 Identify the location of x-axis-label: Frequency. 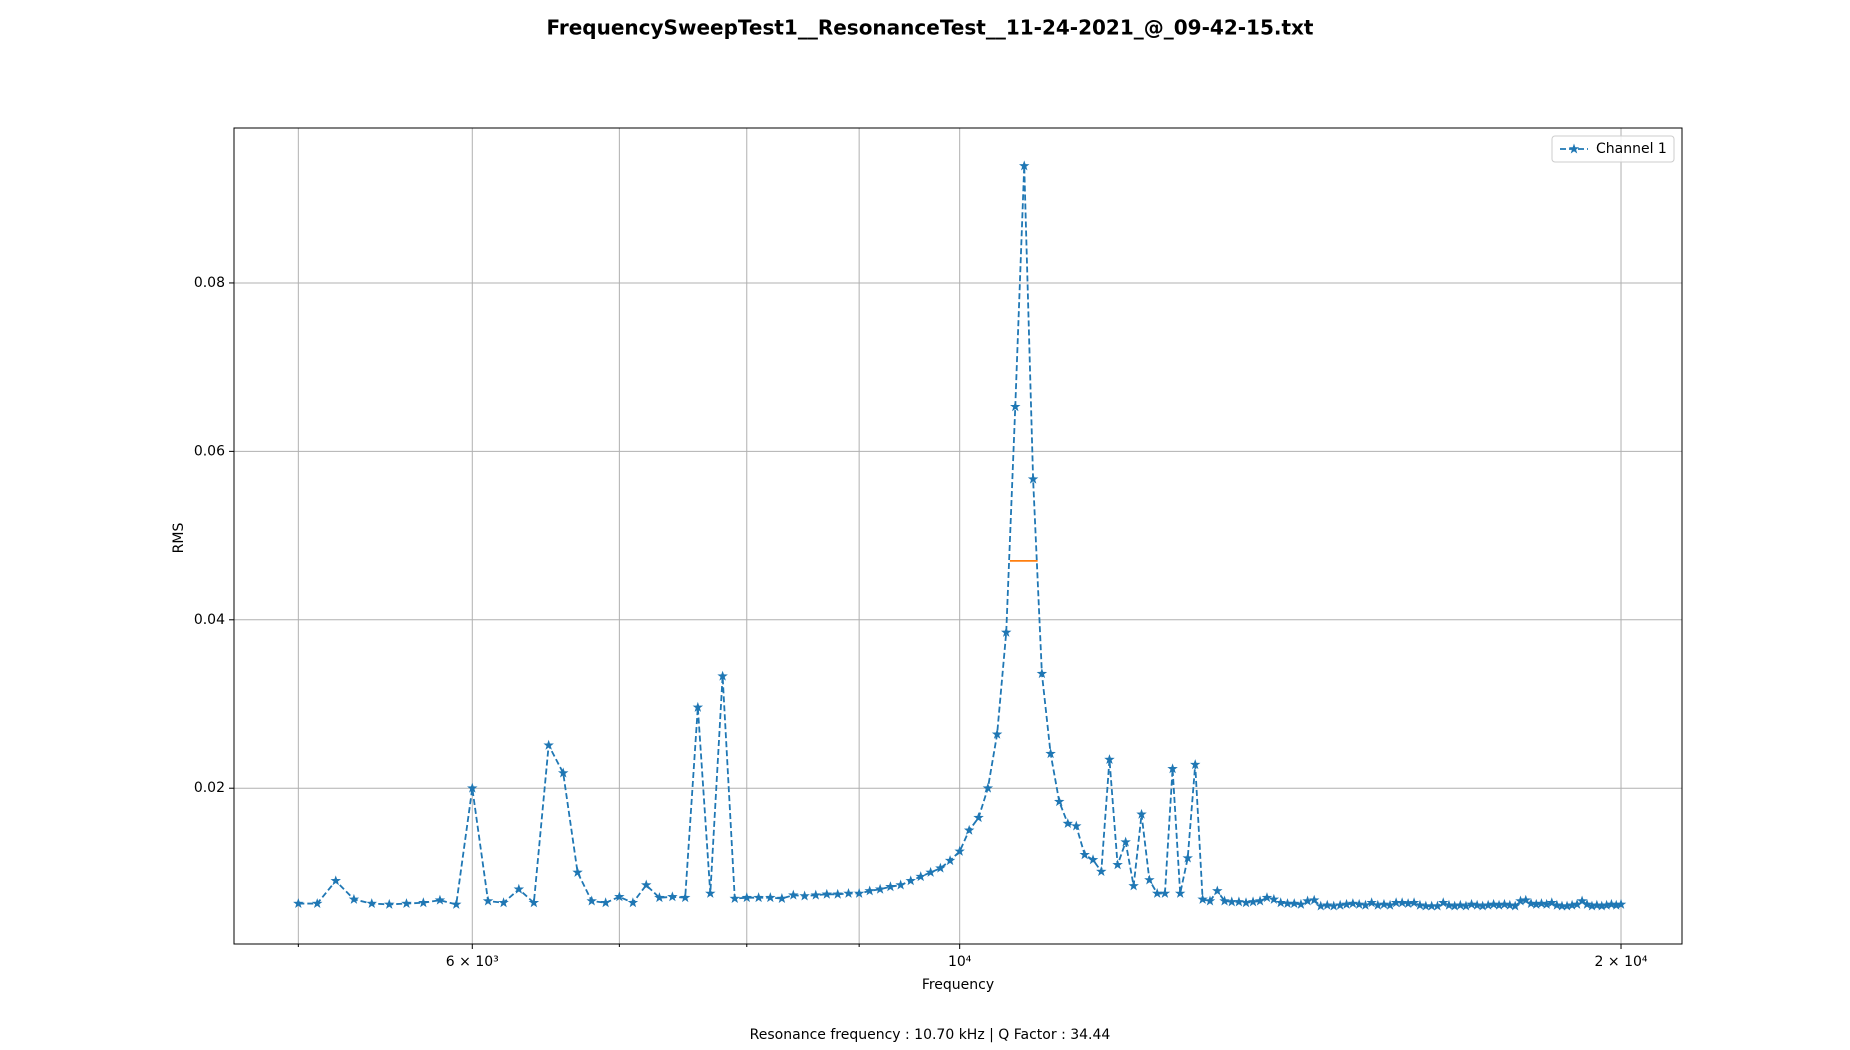
(958, 985).